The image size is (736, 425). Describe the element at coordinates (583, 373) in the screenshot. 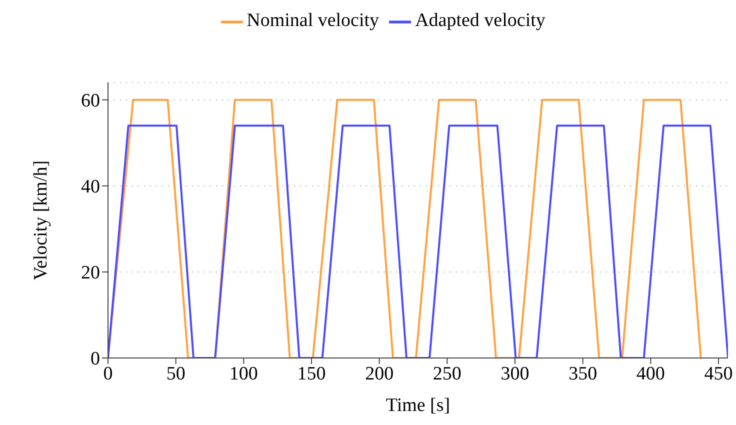

I see `x-tick-label: 350` at that location.